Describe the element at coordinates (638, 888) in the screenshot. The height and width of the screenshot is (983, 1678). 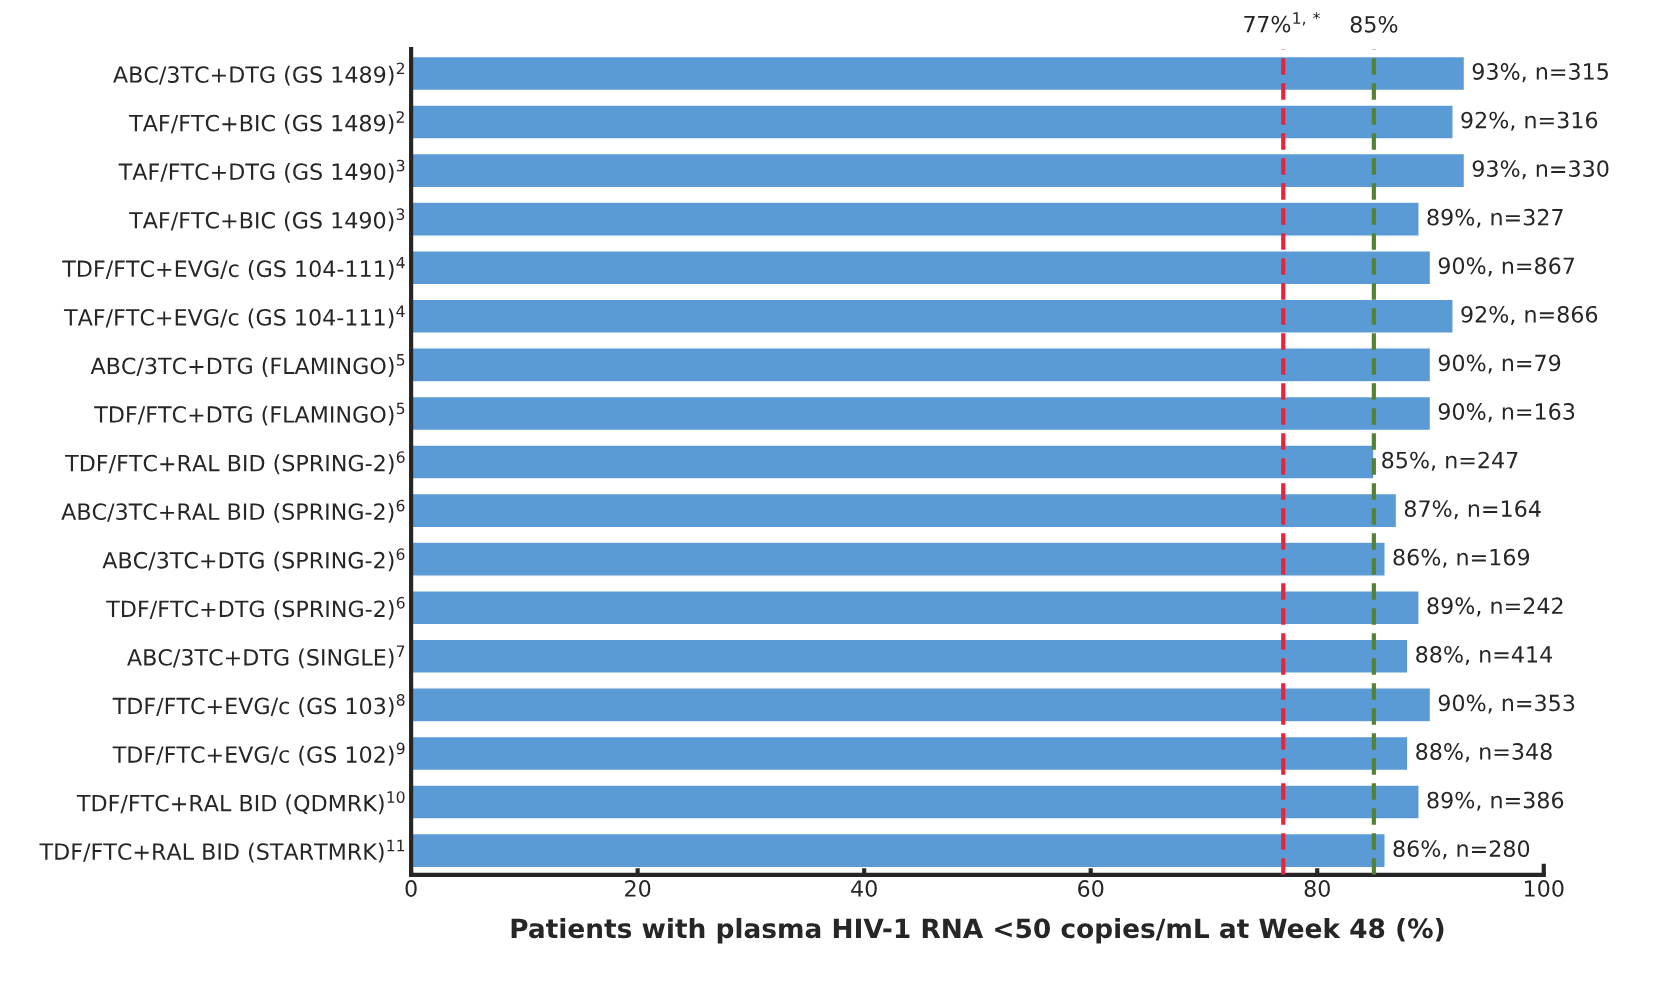
I see `x-tick-label: 20` at that location.